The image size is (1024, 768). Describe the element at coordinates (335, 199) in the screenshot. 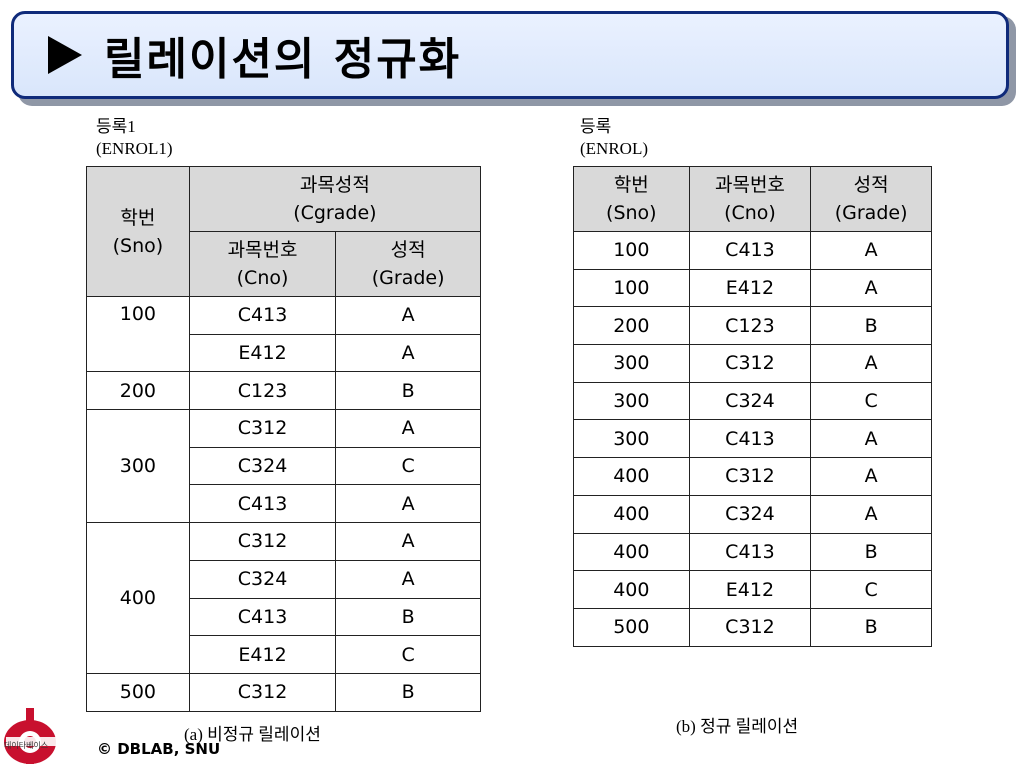

I see `header-cgrade: 과목성적 (Cgrade)` at that location.